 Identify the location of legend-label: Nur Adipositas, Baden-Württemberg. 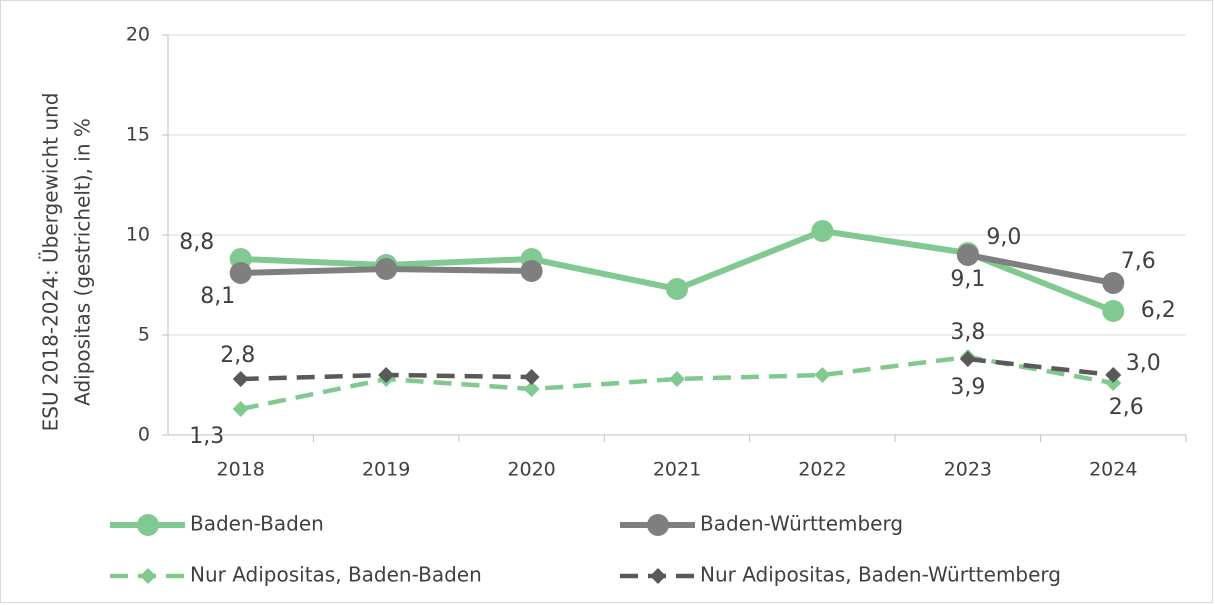
(880, 575).